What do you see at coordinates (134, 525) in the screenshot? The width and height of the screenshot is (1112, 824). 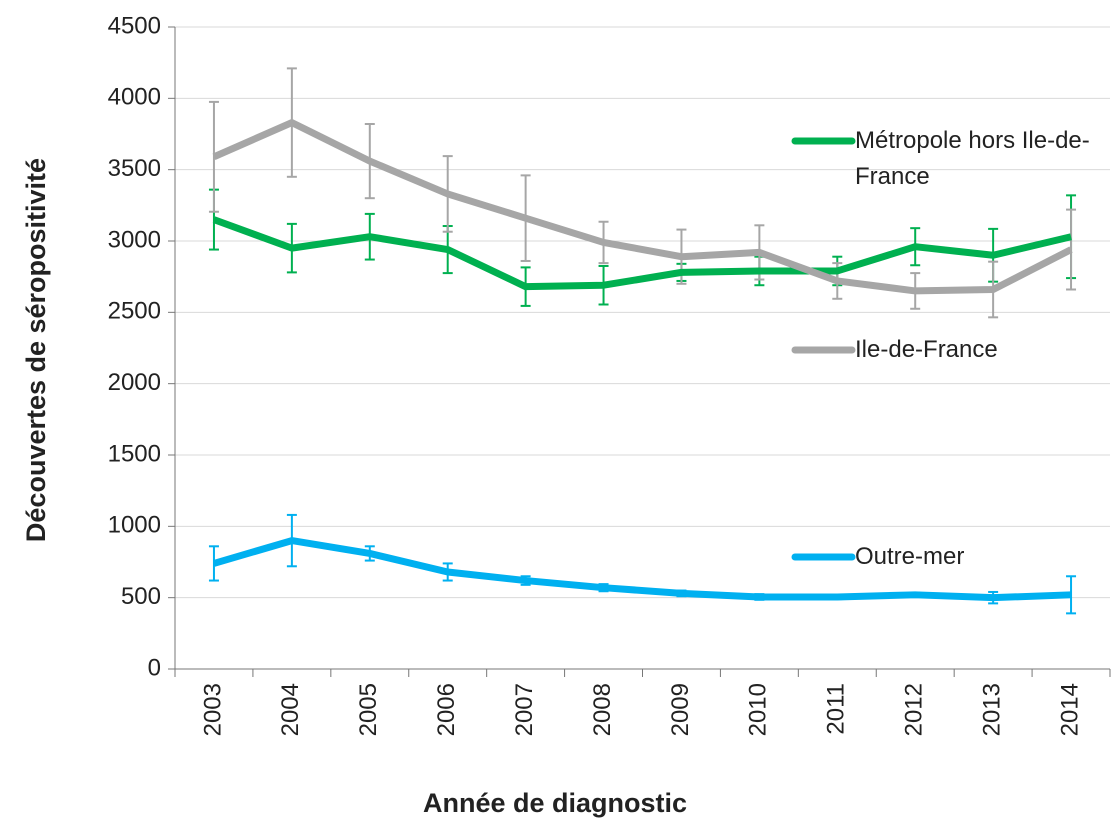 I see `y-tick-label: 1000` at bounding box center [134, 525].